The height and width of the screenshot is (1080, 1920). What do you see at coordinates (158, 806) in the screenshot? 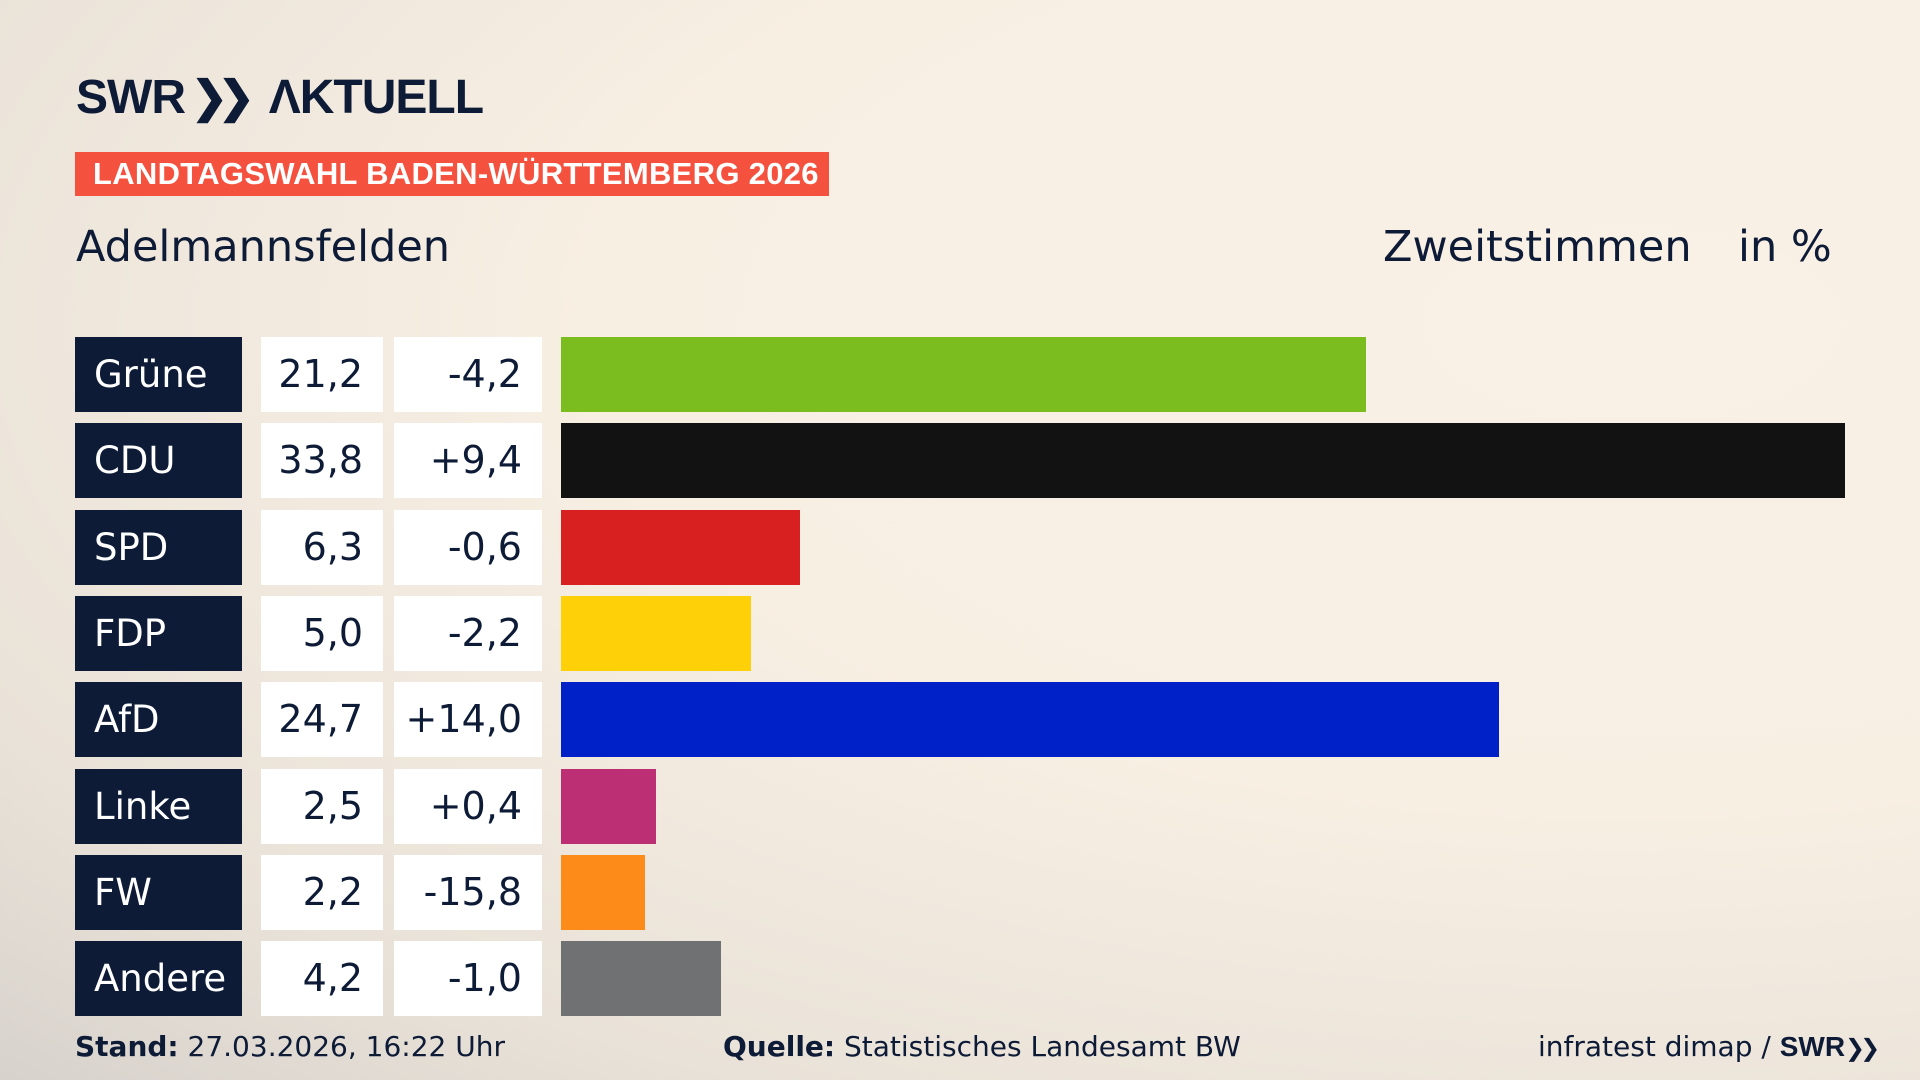
I see `party-label: Linke` at bounding box center [158, 806].